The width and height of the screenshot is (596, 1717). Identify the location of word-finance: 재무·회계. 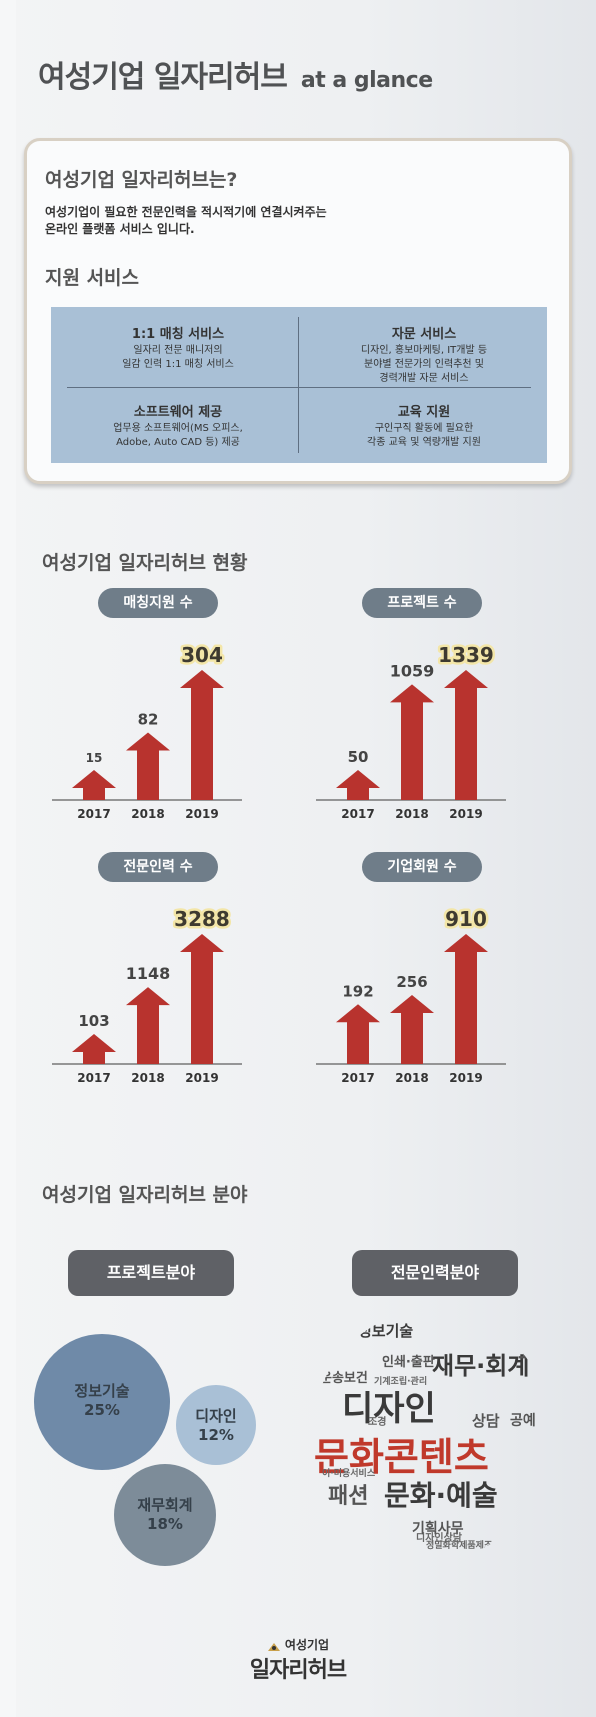
(481, 1366).